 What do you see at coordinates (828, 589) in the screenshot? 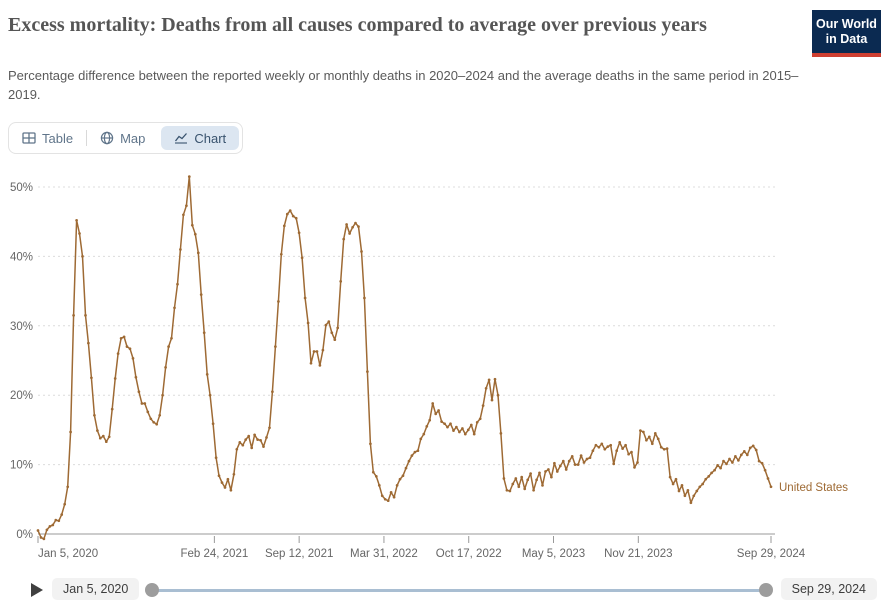
I see `timeline-end-date: Sep 29, 2024` at bounding box center [828, 589].